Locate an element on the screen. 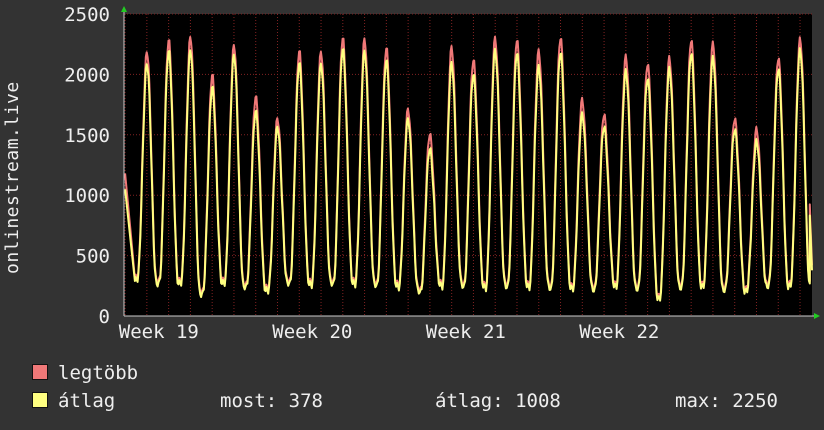 The width and height of the screenshot is (824, 430). stat-max: max: 2250 is located at coordinates (726, 401).